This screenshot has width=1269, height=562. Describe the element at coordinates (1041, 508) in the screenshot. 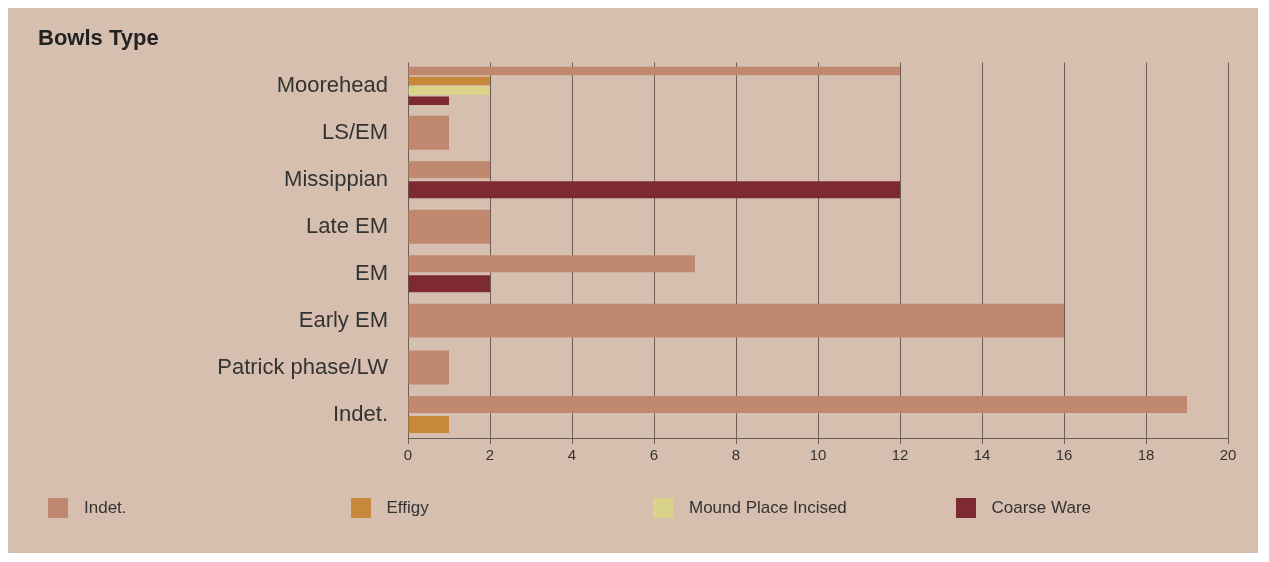

I see `legend-label: Coarse Ware` at that location.